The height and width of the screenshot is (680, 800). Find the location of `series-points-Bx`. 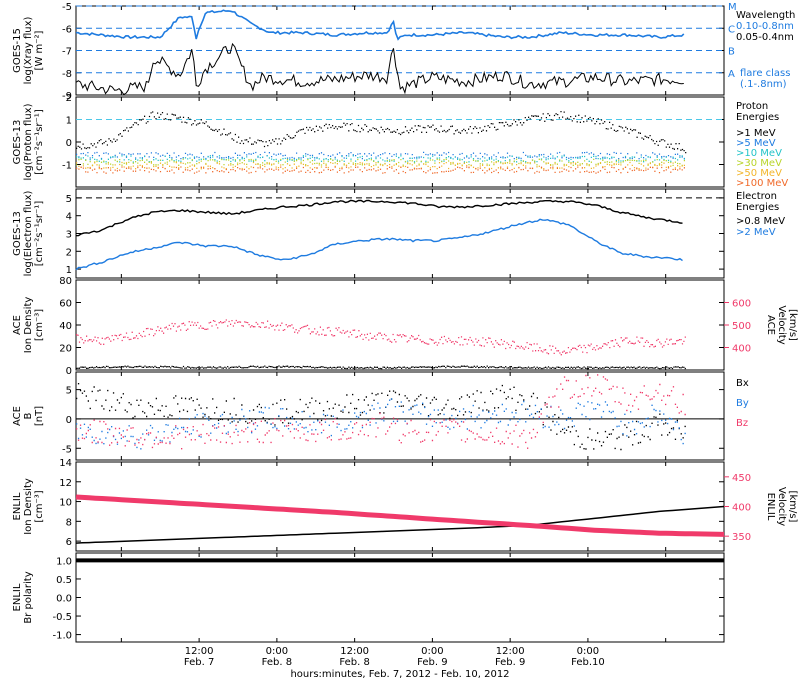

series-points-Bx is located at coordinates (381, 417).